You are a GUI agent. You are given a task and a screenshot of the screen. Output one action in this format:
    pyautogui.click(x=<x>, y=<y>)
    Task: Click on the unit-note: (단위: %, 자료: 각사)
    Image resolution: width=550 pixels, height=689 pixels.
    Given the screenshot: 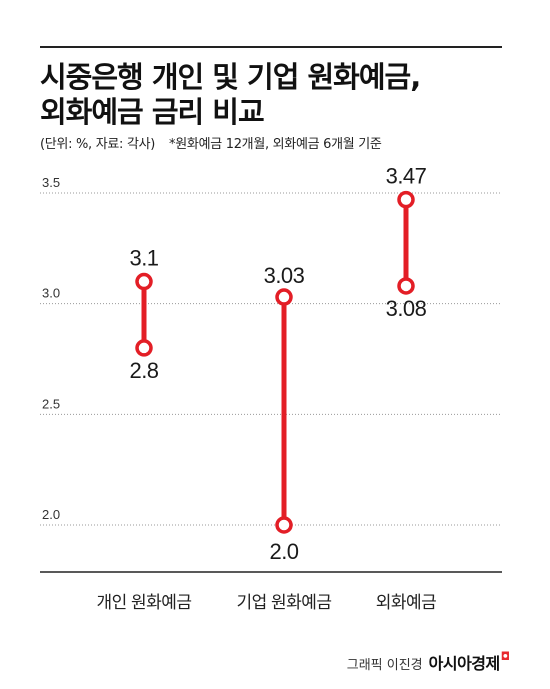 What is the action you would take?
    pyautogui.click(x=98, y=144)
    